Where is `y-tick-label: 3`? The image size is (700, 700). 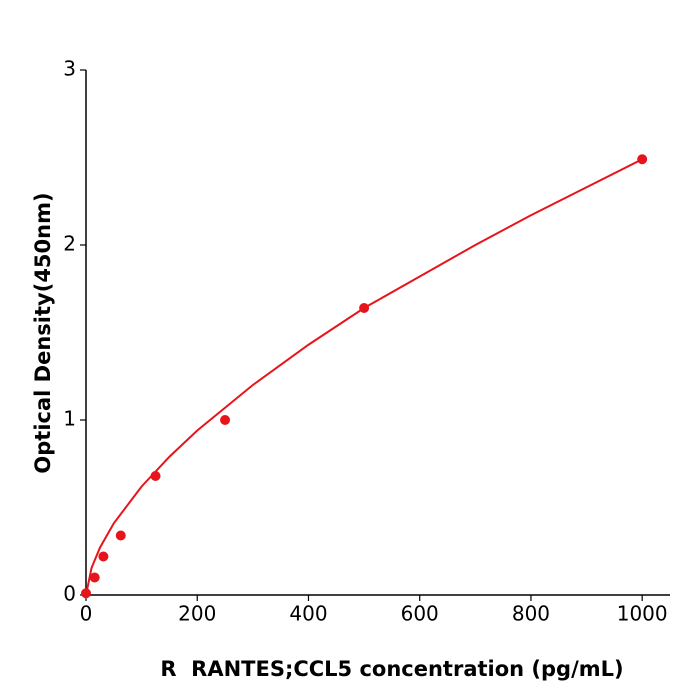 y-tick-label: 3 is located at coordinates (69, 69).